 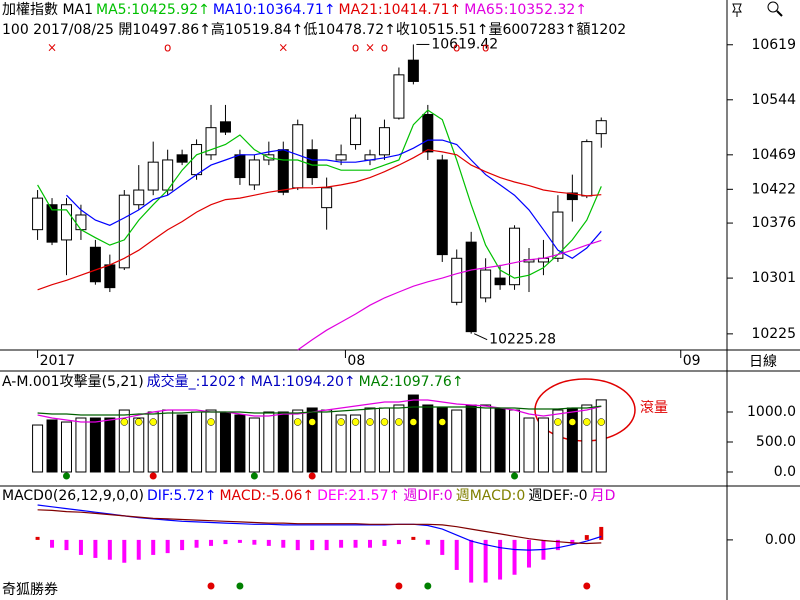 I want to click on pin-icon, so click(x=737, y=10).